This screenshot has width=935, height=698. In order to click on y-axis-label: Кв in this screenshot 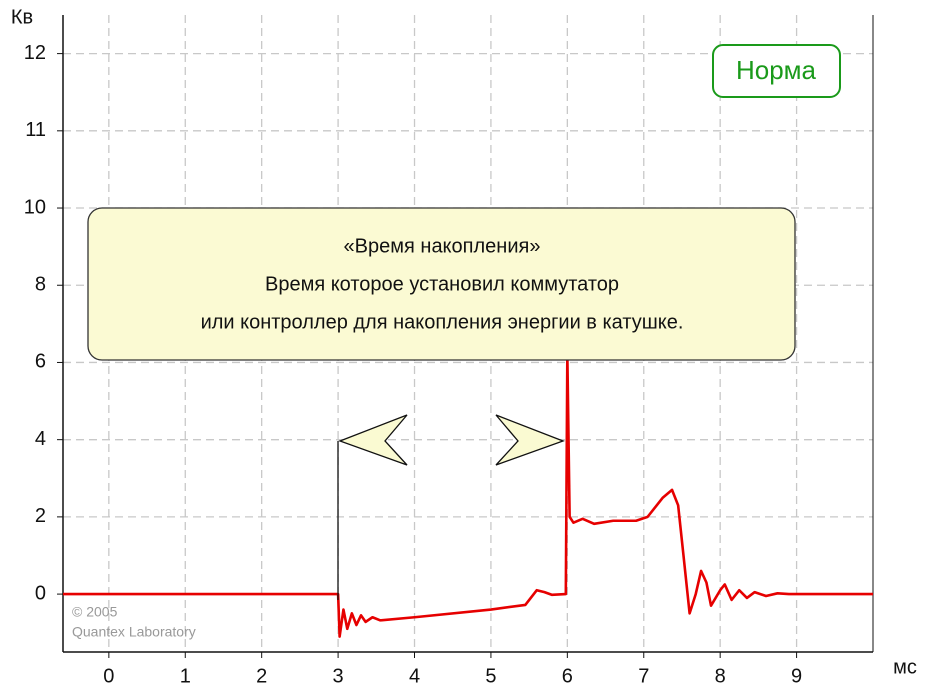, I will do `click(22, 17)`.